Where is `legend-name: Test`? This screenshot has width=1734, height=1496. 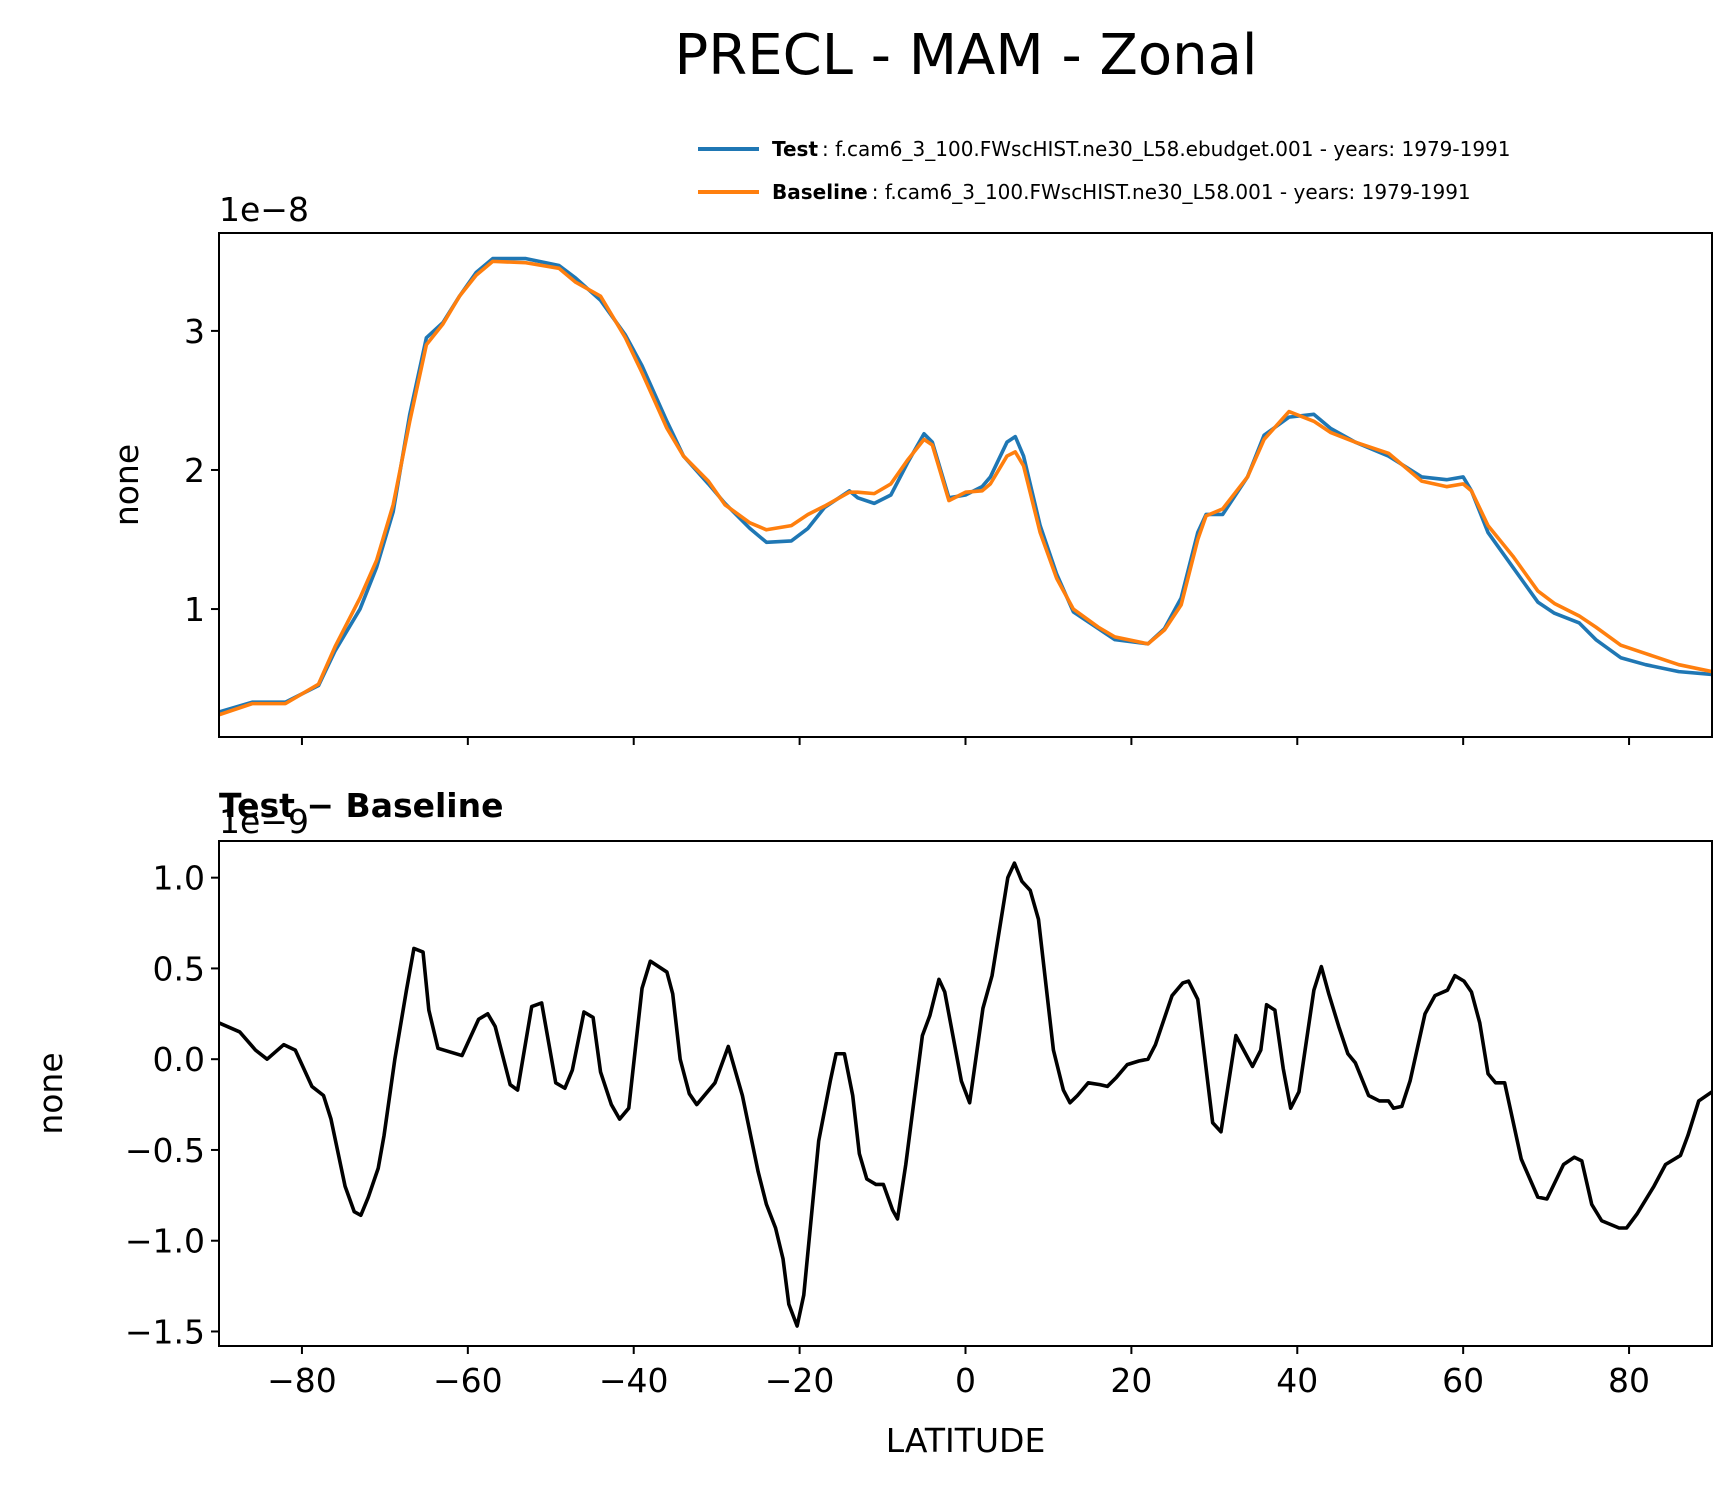 legend-name: Test is located at coordinates (795, 149).